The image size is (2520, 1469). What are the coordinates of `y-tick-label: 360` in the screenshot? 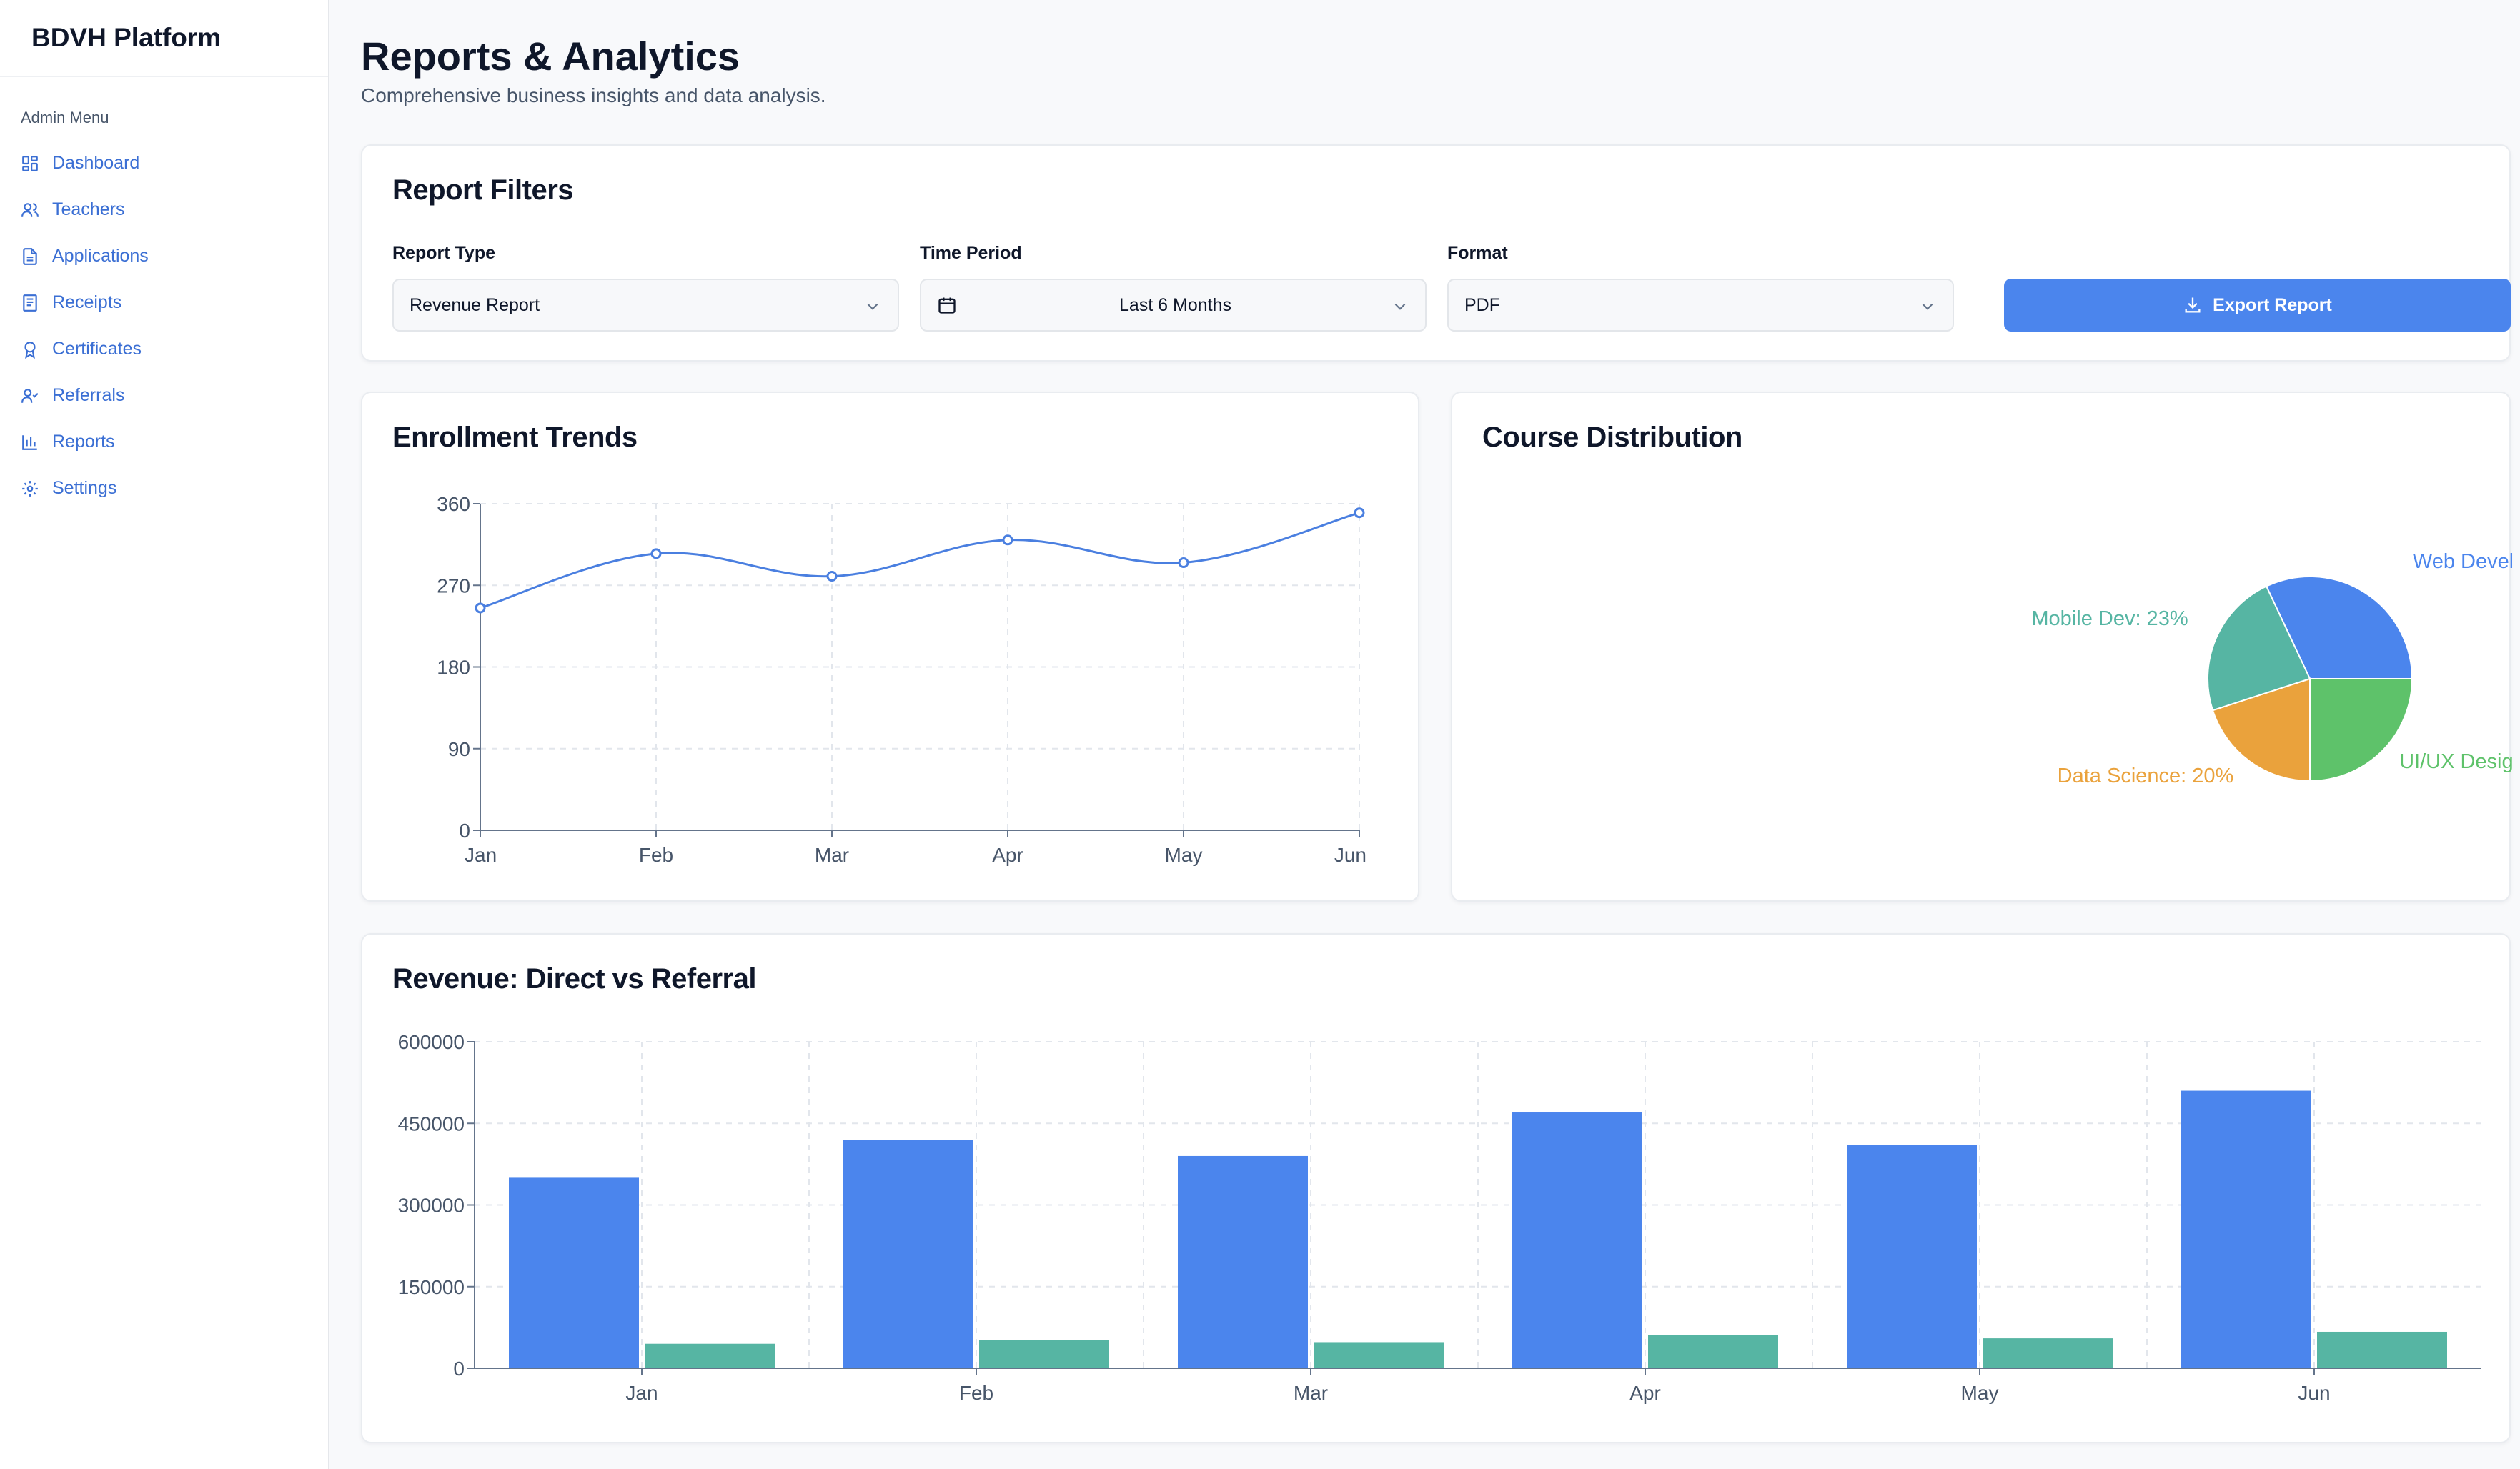 It's located at (453, 504).